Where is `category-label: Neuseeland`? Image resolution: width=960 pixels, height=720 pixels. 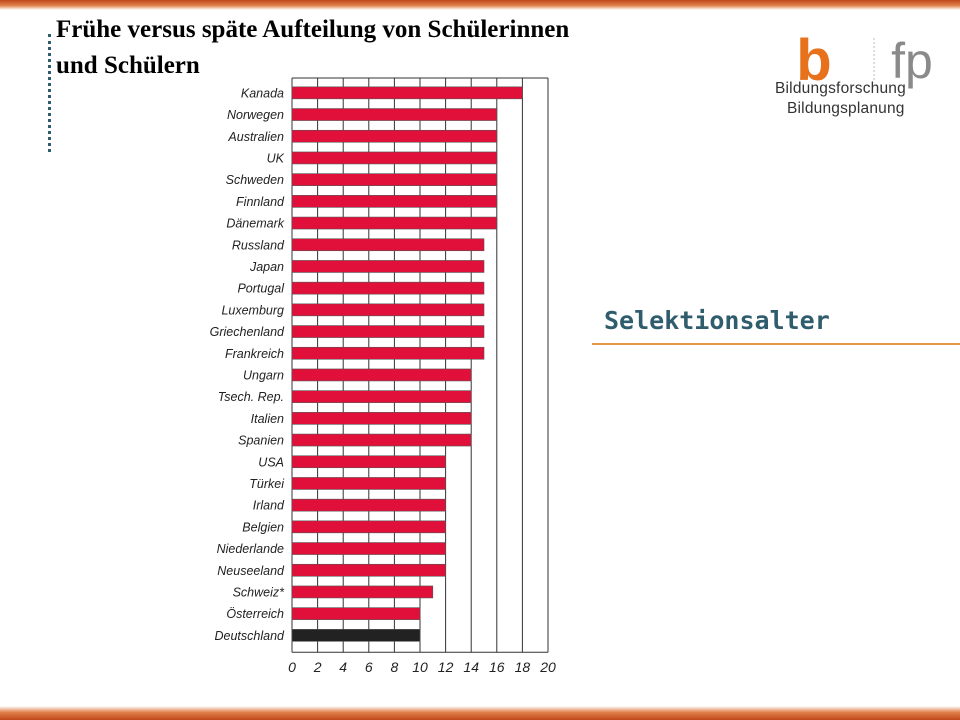
category-label: Neuseeland is located at coordinates (251, 571).